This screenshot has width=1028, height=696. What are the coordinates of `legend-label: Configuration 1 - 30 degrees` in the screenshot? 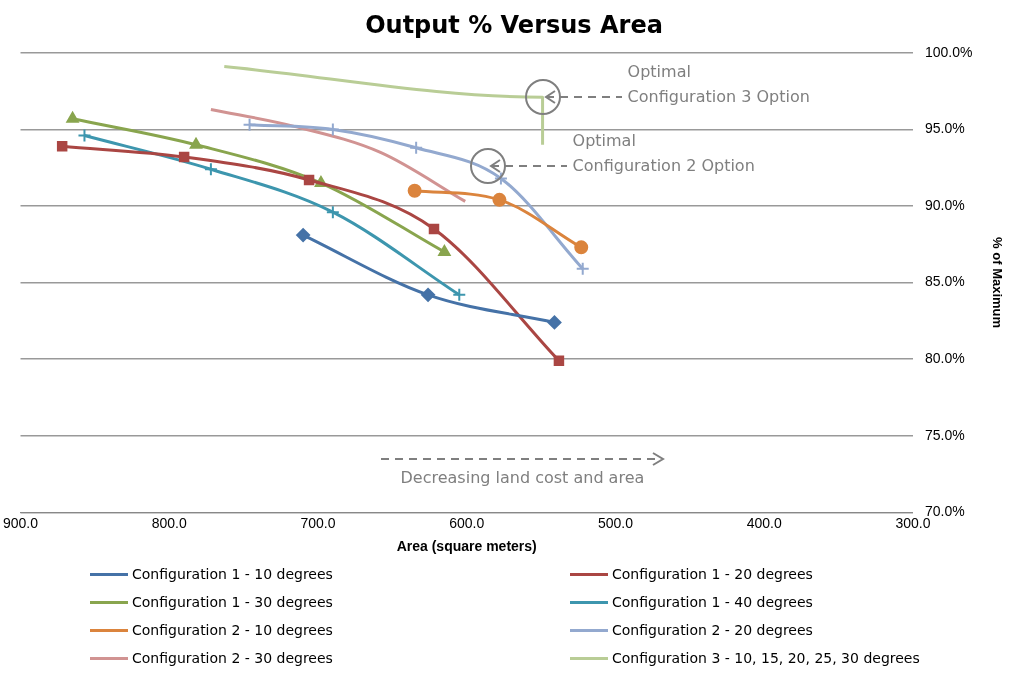 It's located at (232, 602).